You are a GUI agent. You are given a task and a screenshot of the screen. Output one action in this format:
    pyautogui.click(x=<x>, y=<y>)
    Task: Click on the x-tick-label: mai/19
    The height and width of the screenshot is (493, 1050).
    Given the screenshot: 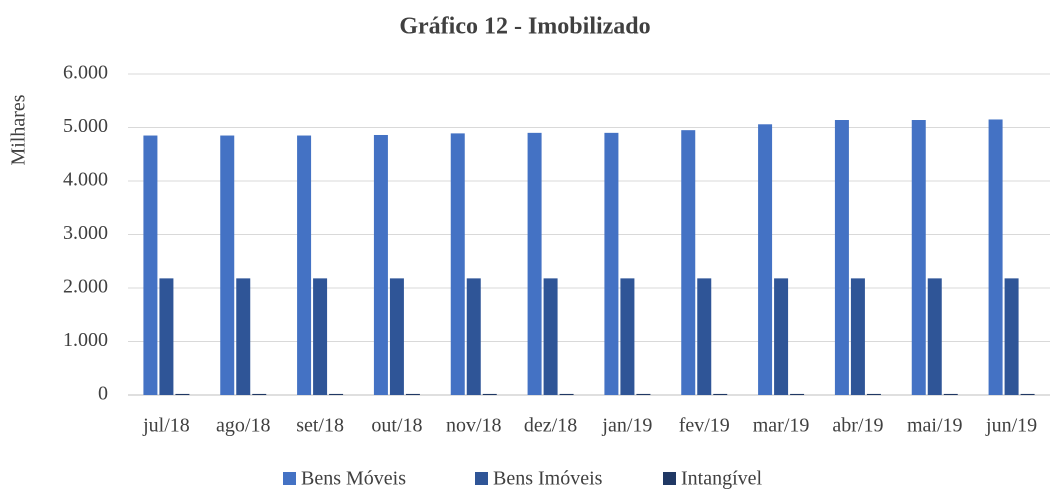 What is the action you would take?
    pyautogui.click(x=935, y=426)
    